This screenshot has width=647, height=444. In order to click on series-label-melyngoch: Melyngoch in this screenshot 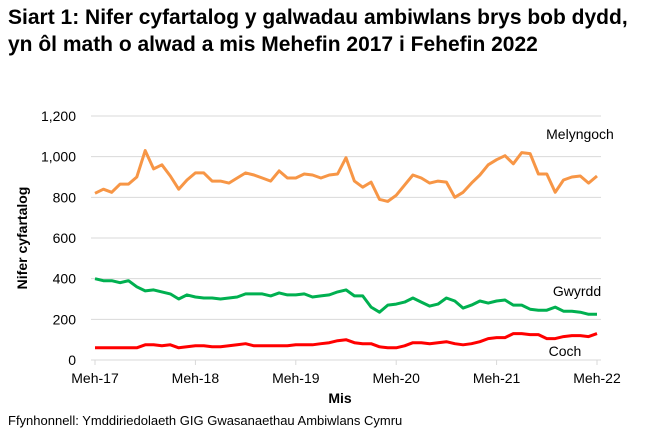, I will do `click(580, 134)`.